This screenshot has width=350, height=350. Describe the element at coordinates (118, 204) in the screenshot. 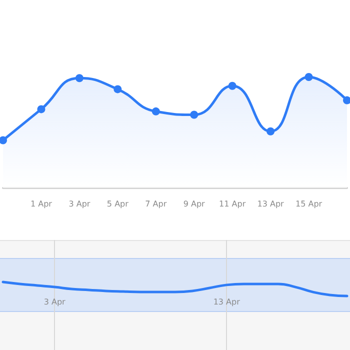

I see `x-tick-label: 5 Apr` at that location.